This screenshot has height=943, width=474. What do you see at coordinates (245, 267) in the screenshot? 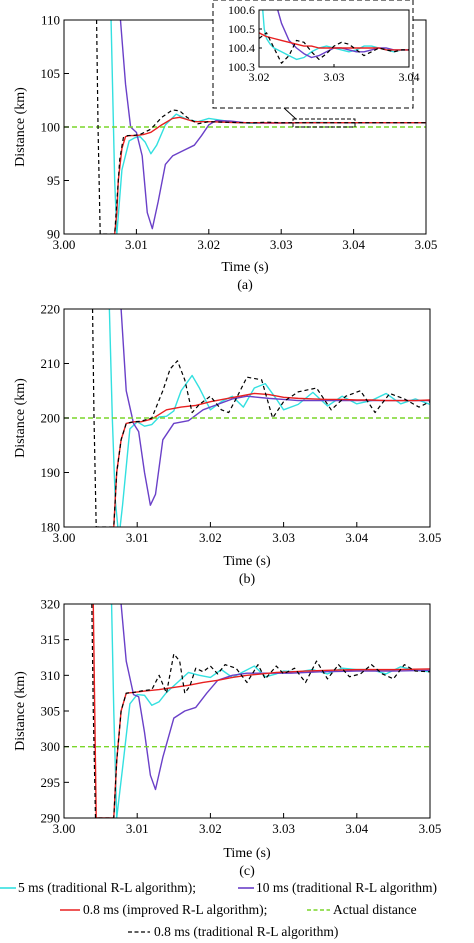
I see `panel-a-xlabel: Time (s)` at bounding box center [245, 267].